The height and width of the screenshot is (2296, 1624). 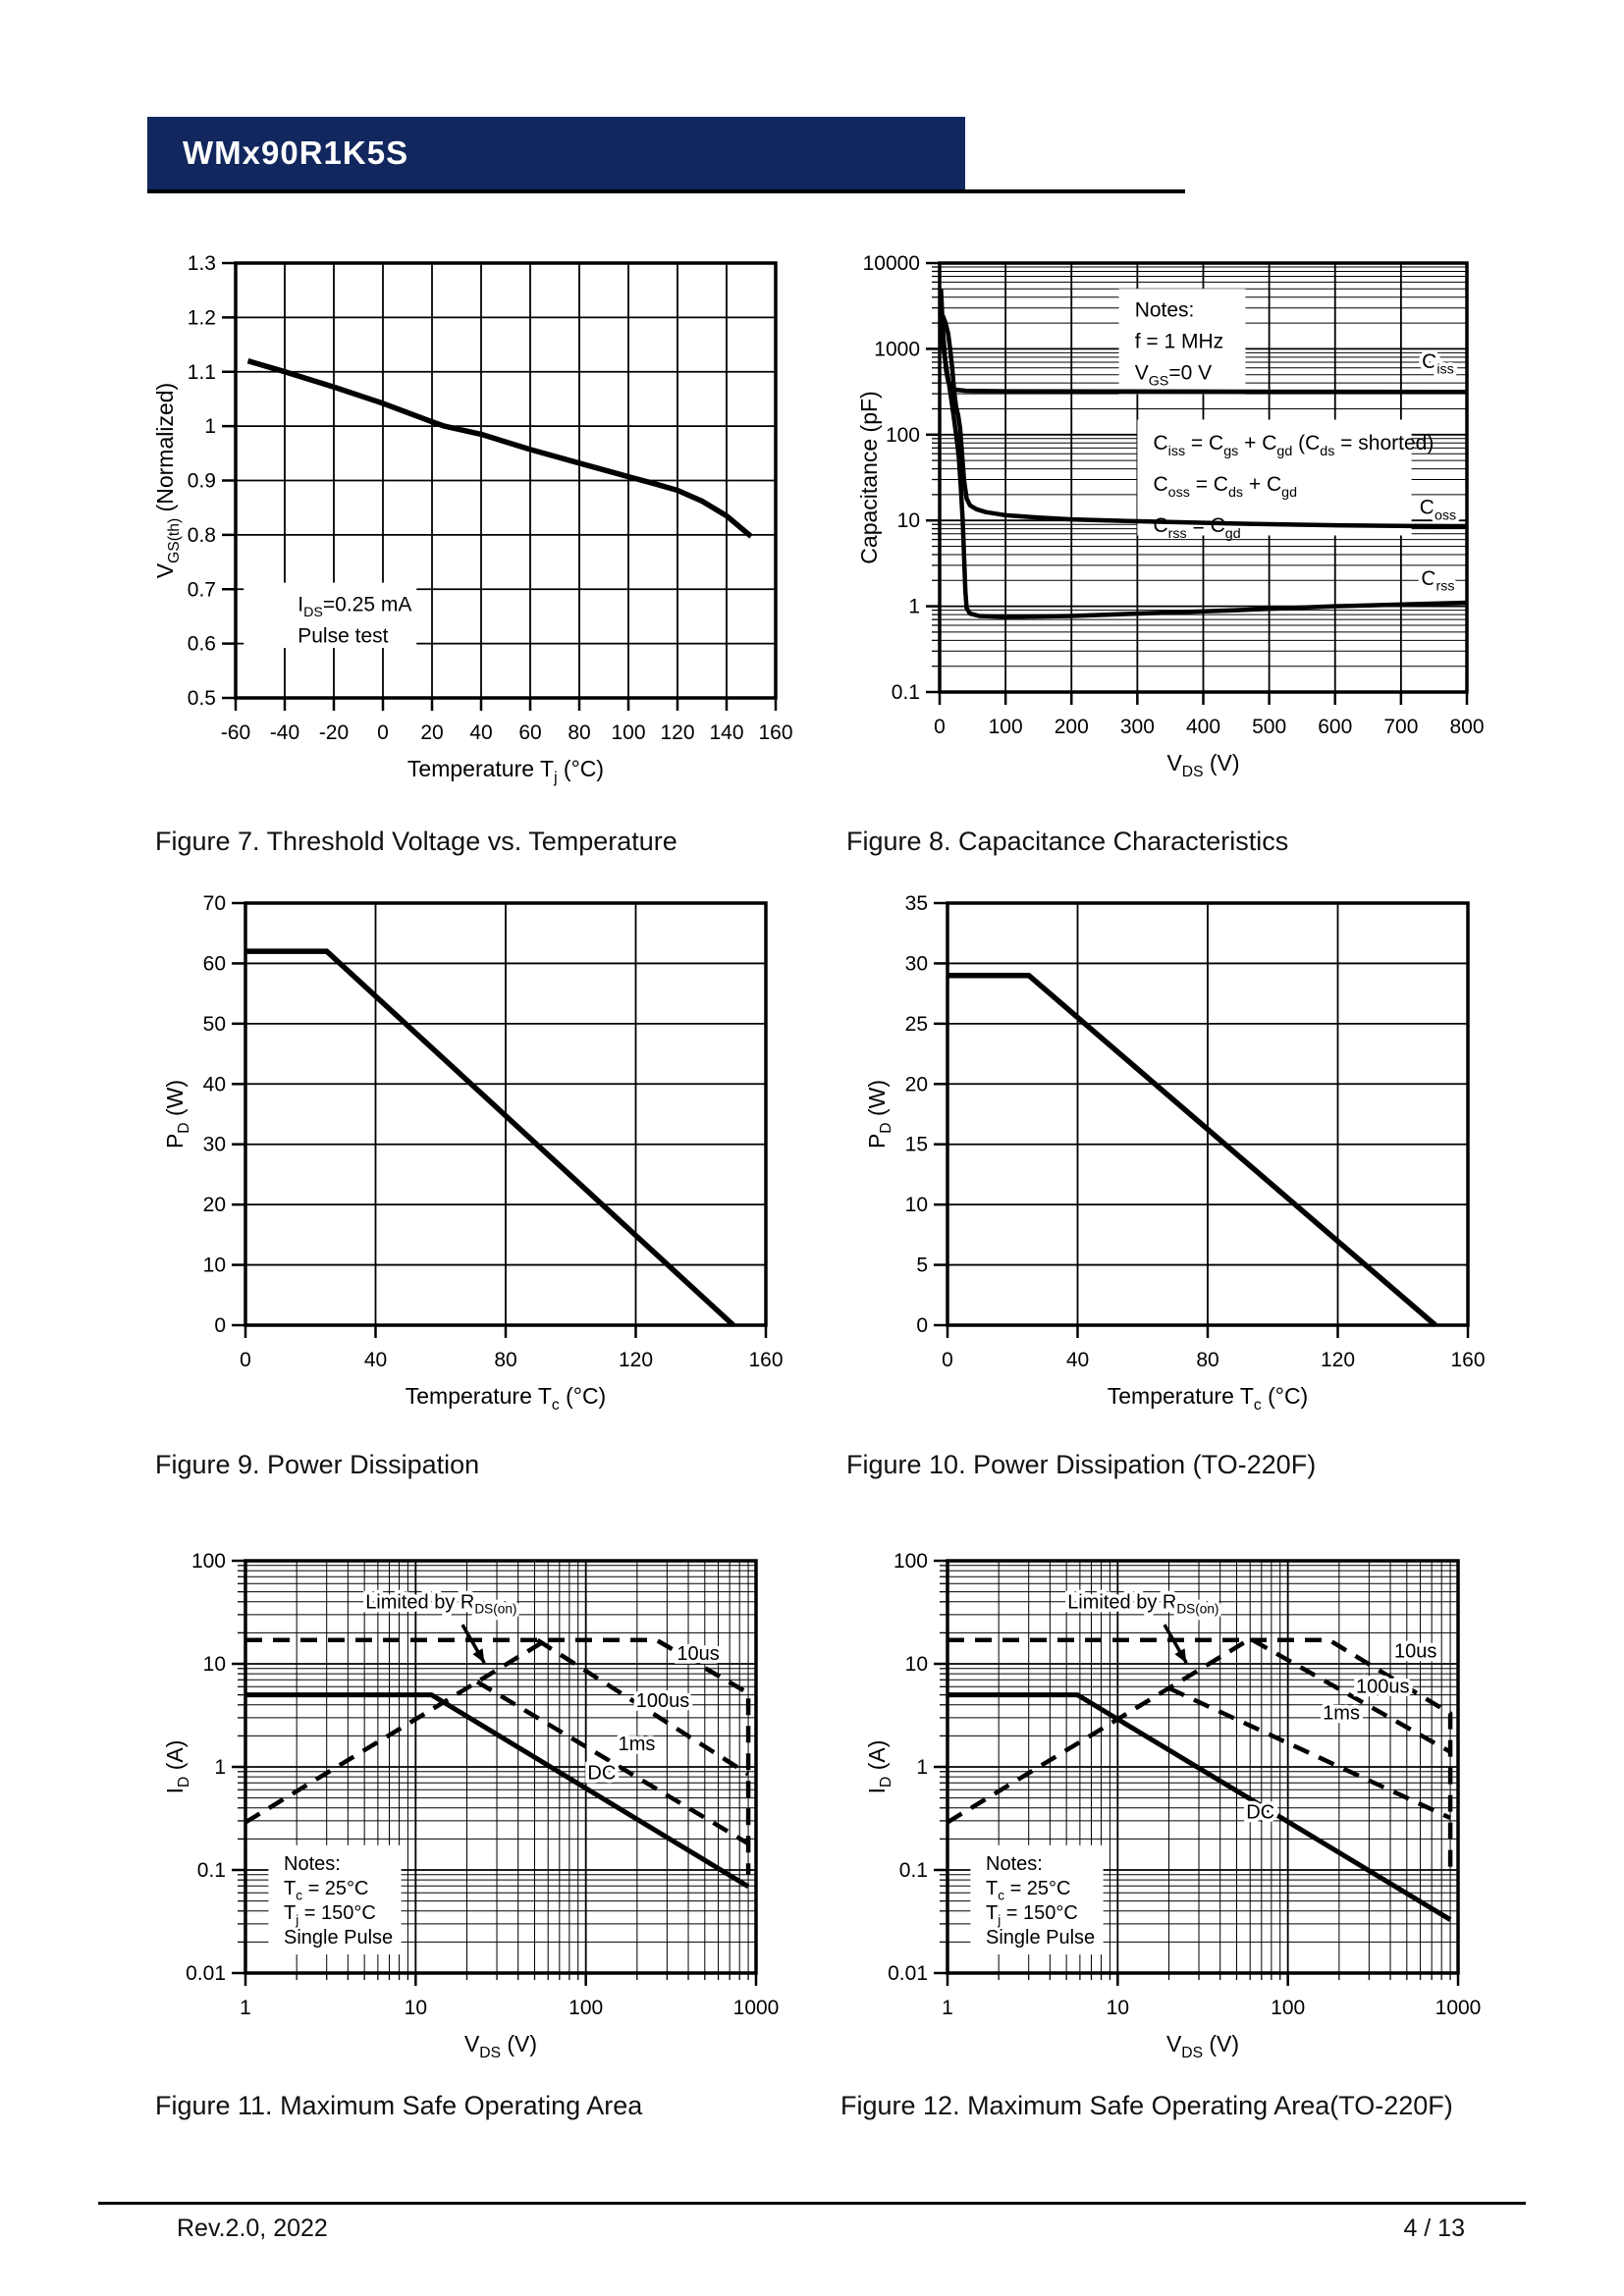 What do you see at coordinates (922, 1266) in the screenshot?
I see `svg-text: 5` at bounding box center [922, 1266].